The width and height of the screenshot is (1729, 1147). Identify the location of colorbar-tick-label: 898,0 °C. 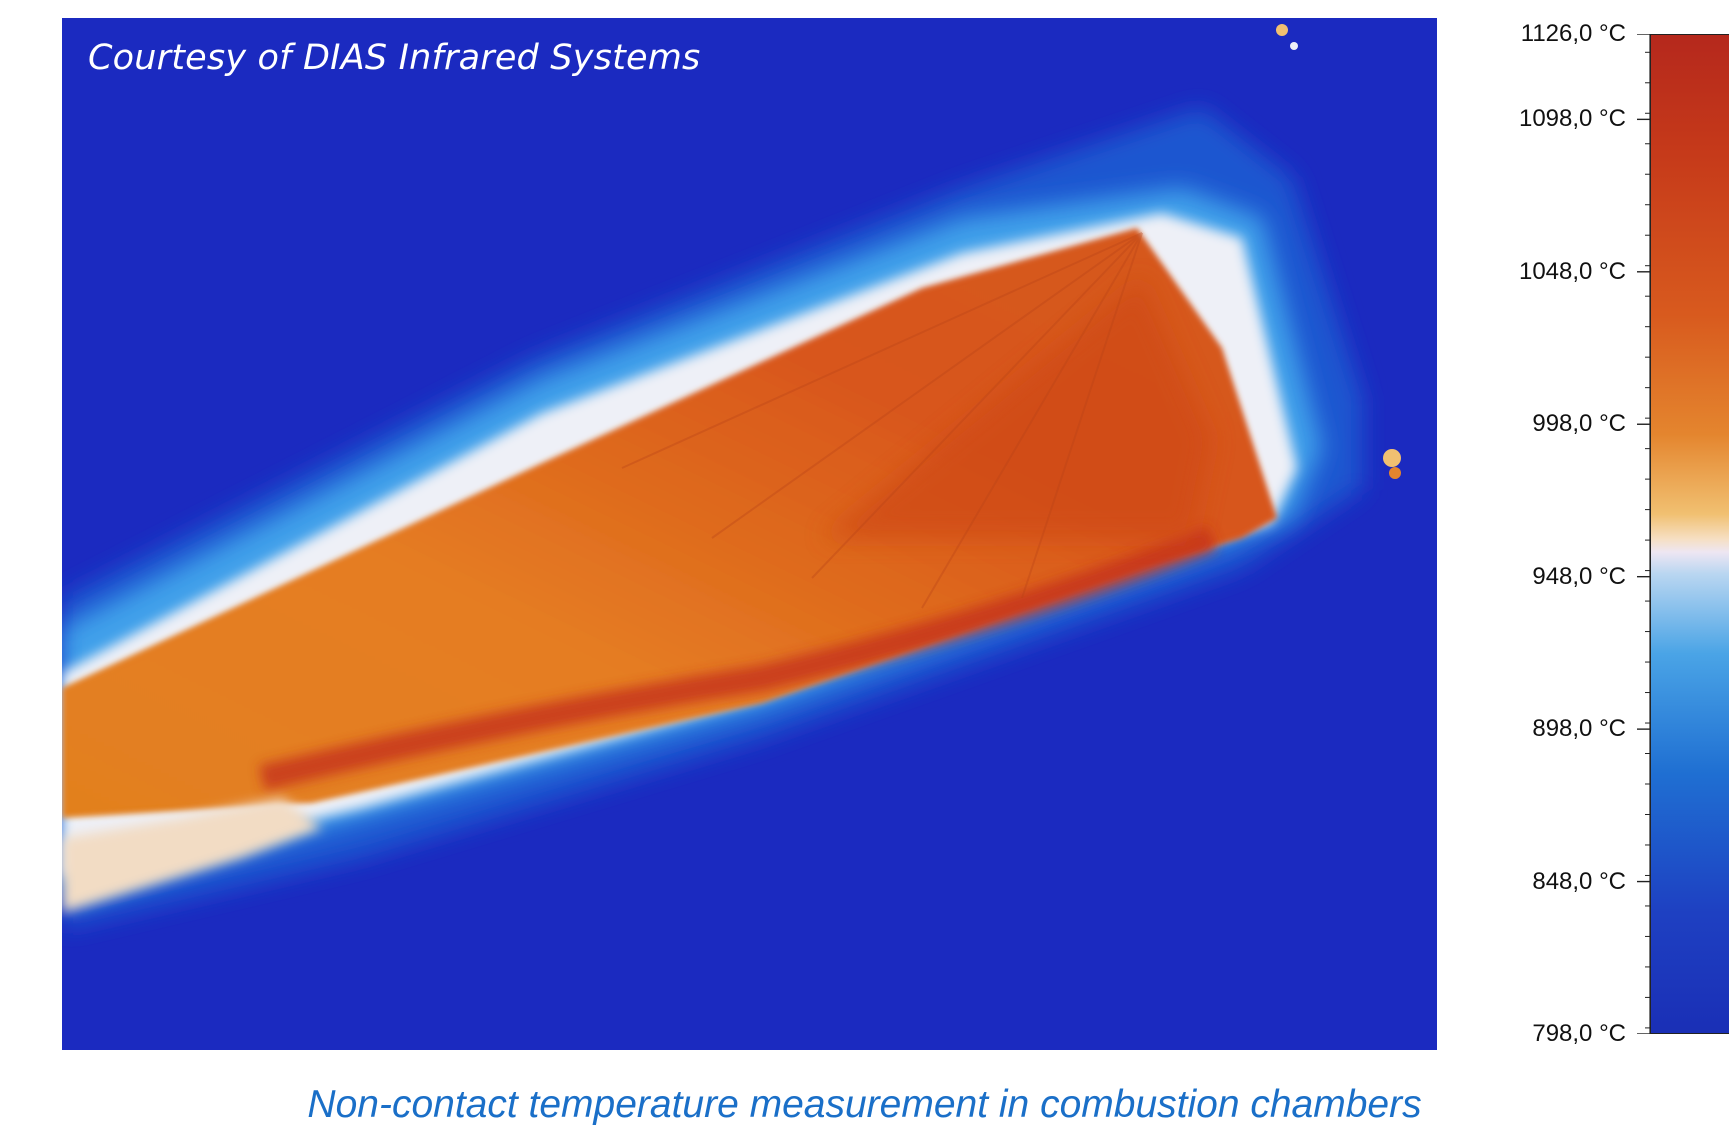
(1579, 729).